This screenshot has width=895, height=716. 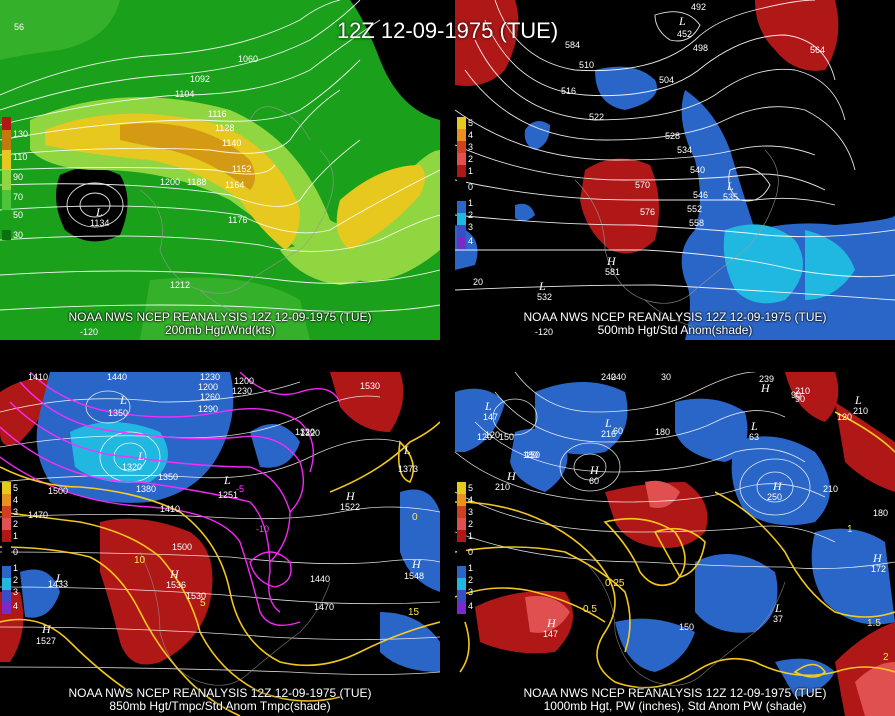 What do you see at coordinates (370, 386) in the screenshot?
I see `contour-label: 1530` at bounding box center [370, 386].